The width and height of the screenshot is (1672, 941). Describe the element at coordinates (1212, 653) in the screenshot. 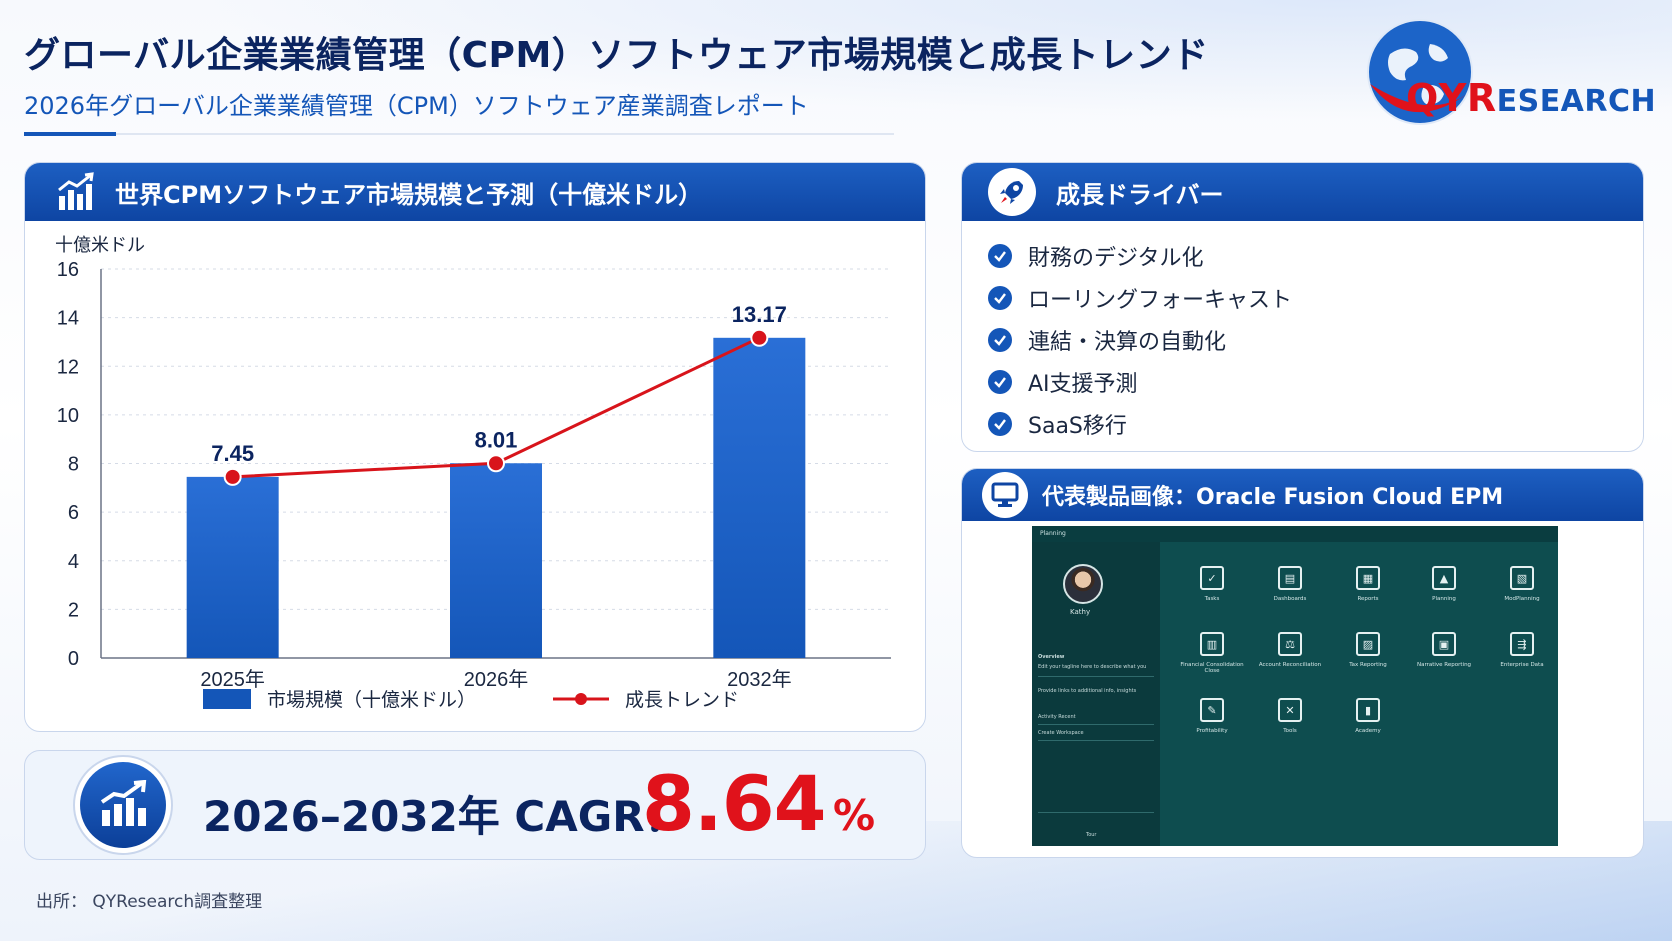

I see `module-tile: ▥ Financial Consolidation Close` at that location.